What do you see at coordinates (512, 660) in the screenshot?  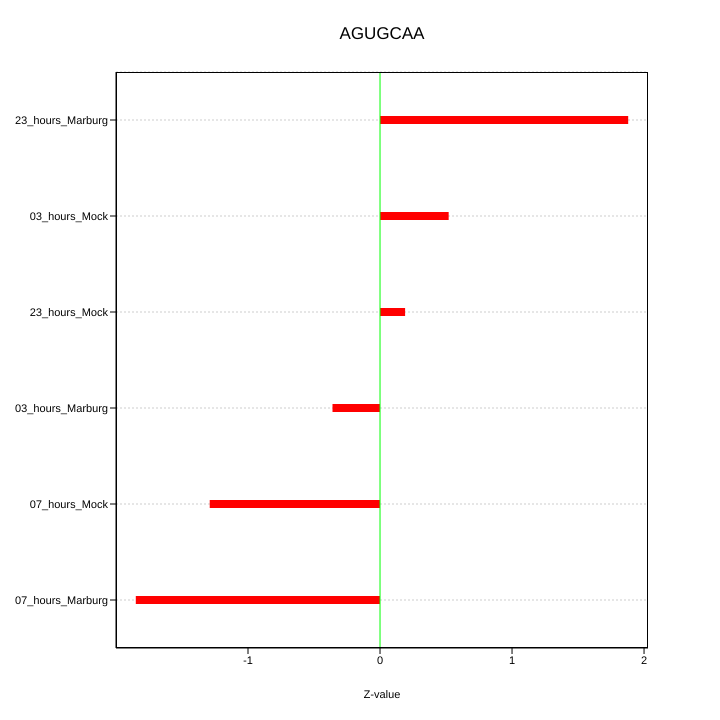 I see `x-tick-label: 1` at bounding box center [512, 660].